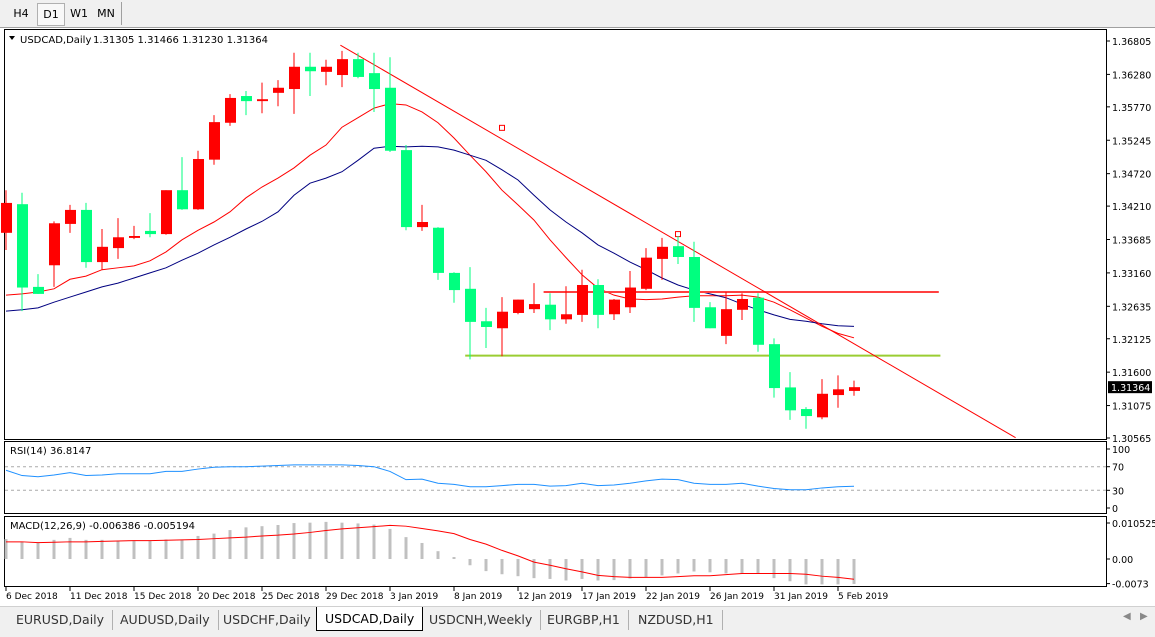  I want to click on timeframe-toolbar: H4 D1 W1 MN, so click(577, 14).